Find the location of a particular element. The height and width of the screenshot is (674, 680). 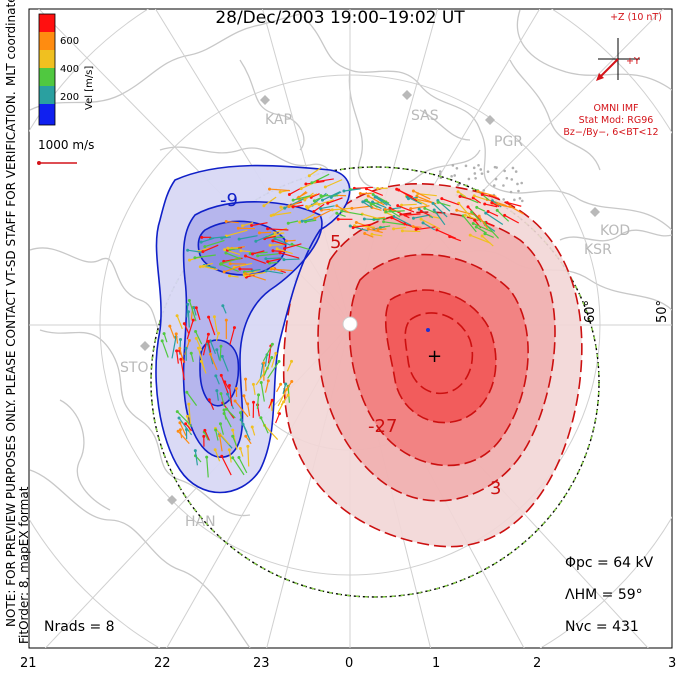

mlt-tick-22: 22 is located at coordinates (162, 663).